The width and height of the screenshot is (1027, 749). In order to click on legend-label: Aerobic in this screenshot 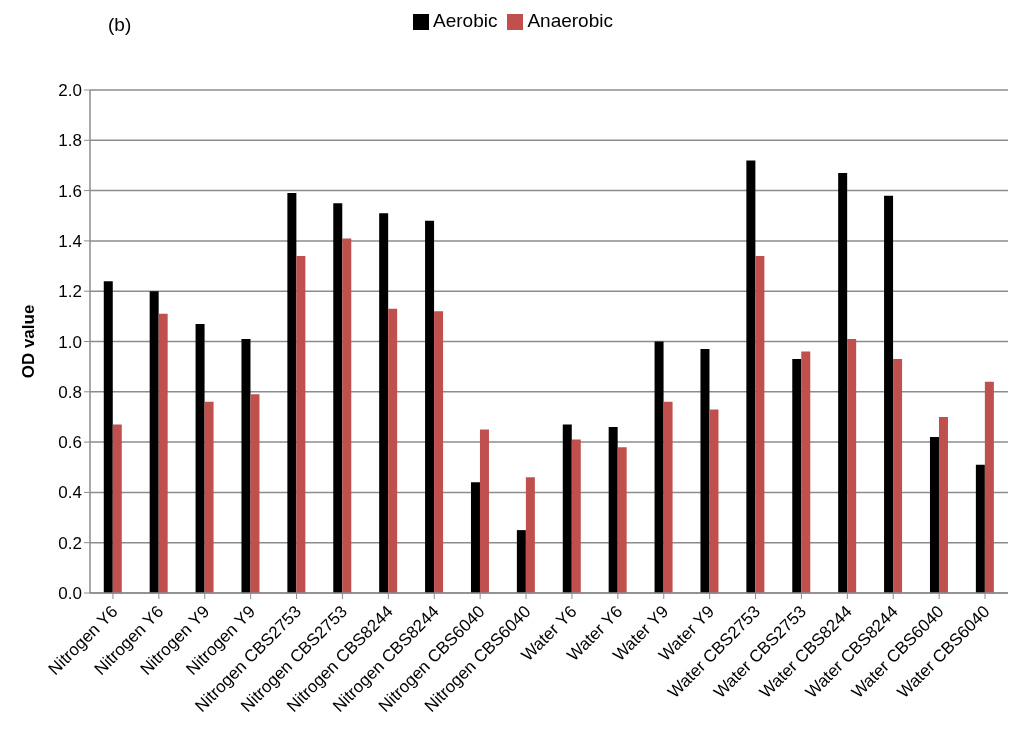, I will do `click(465, 20)`.